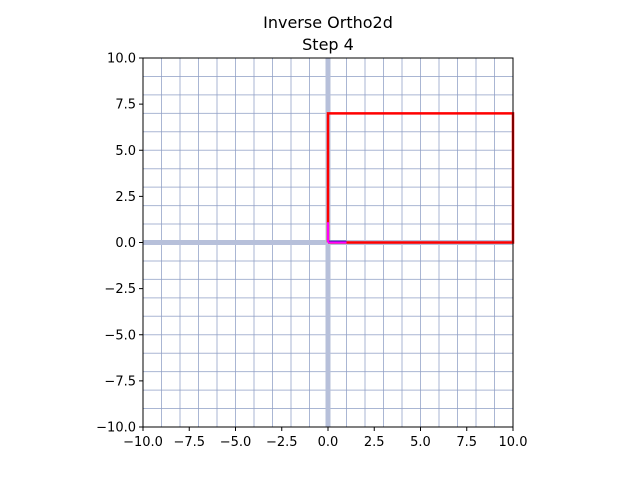  What do you see at coordinates (328, 22) in the screenshot?
I see `chart-title: Inverse Ortho2d` at bounding box center [328, 22].